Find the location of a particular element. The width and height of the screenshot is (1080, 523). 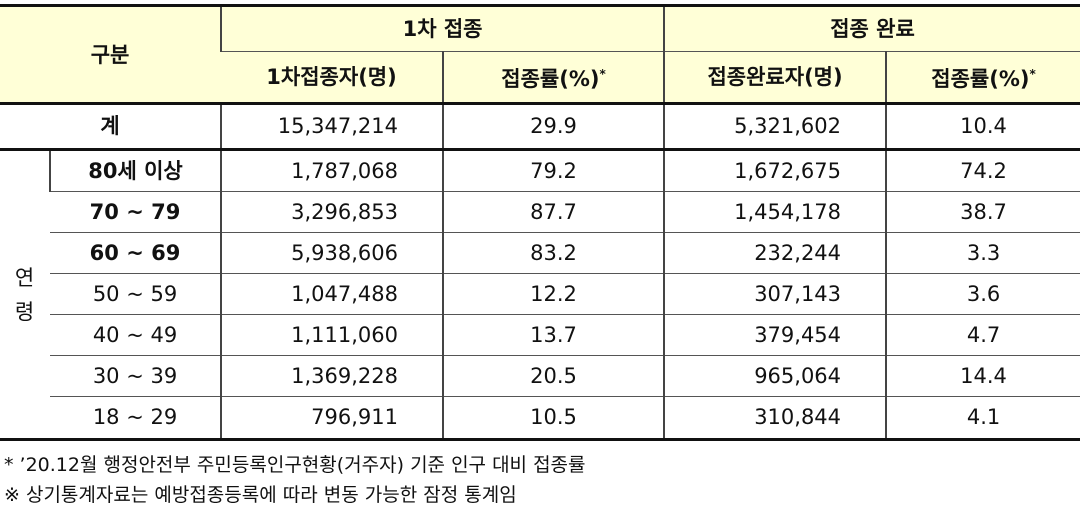

complete-rate-cell: 14.4 is located at coordinates (982, 376).